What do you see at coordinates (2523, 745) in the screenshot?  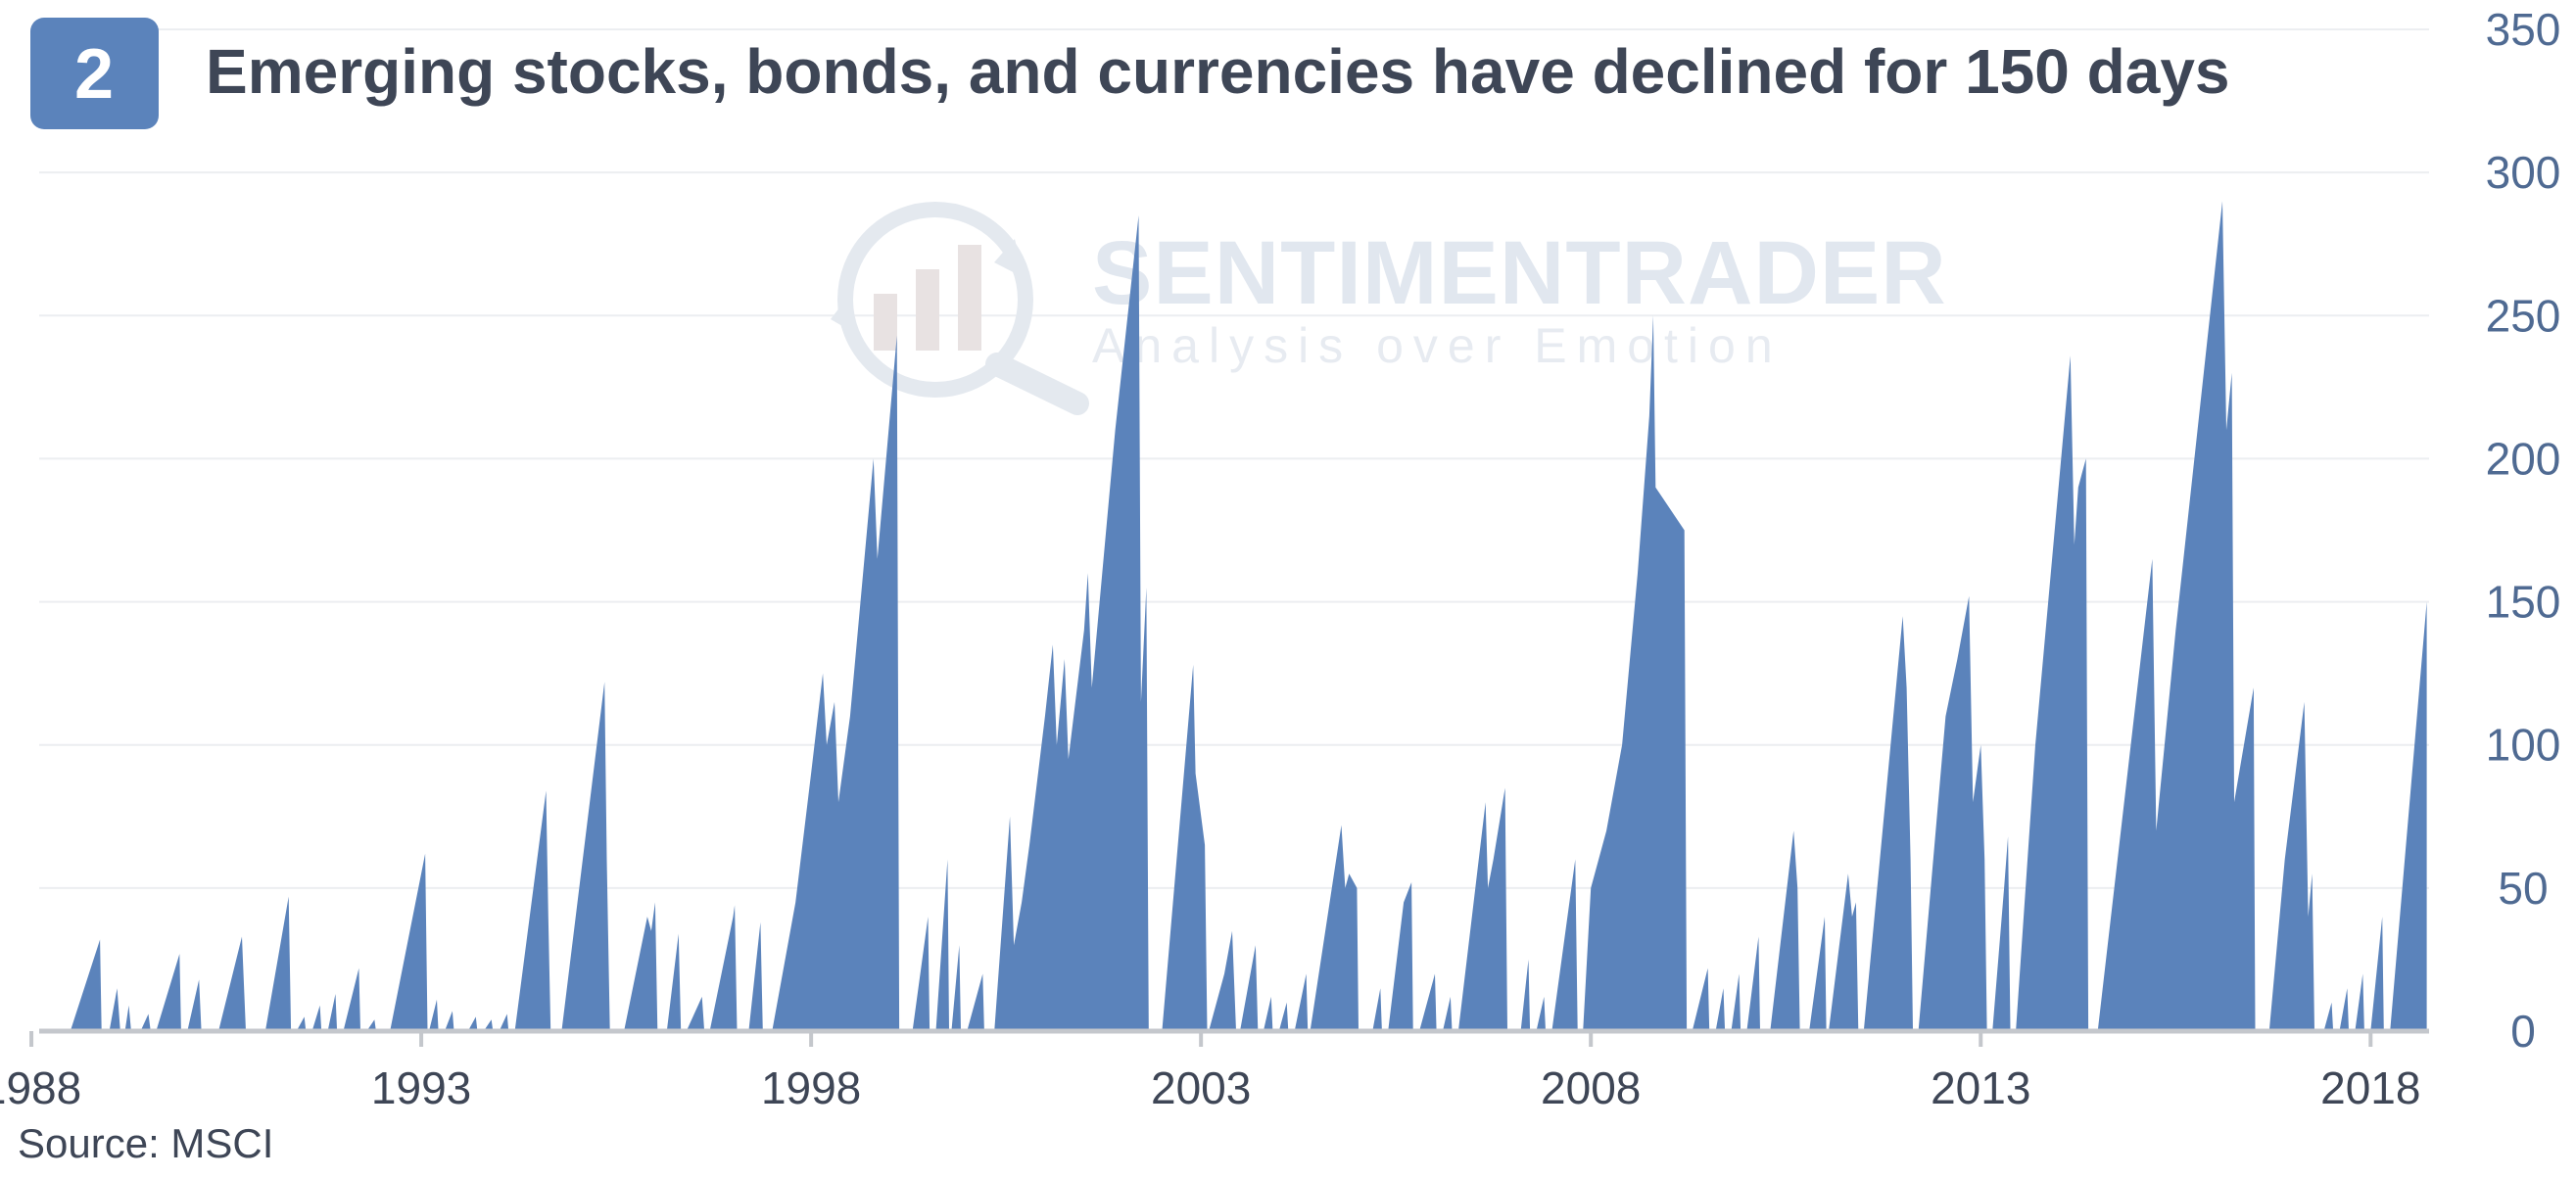 I see `y-tick-label-100: 100` at bounding box center [2523, 745].